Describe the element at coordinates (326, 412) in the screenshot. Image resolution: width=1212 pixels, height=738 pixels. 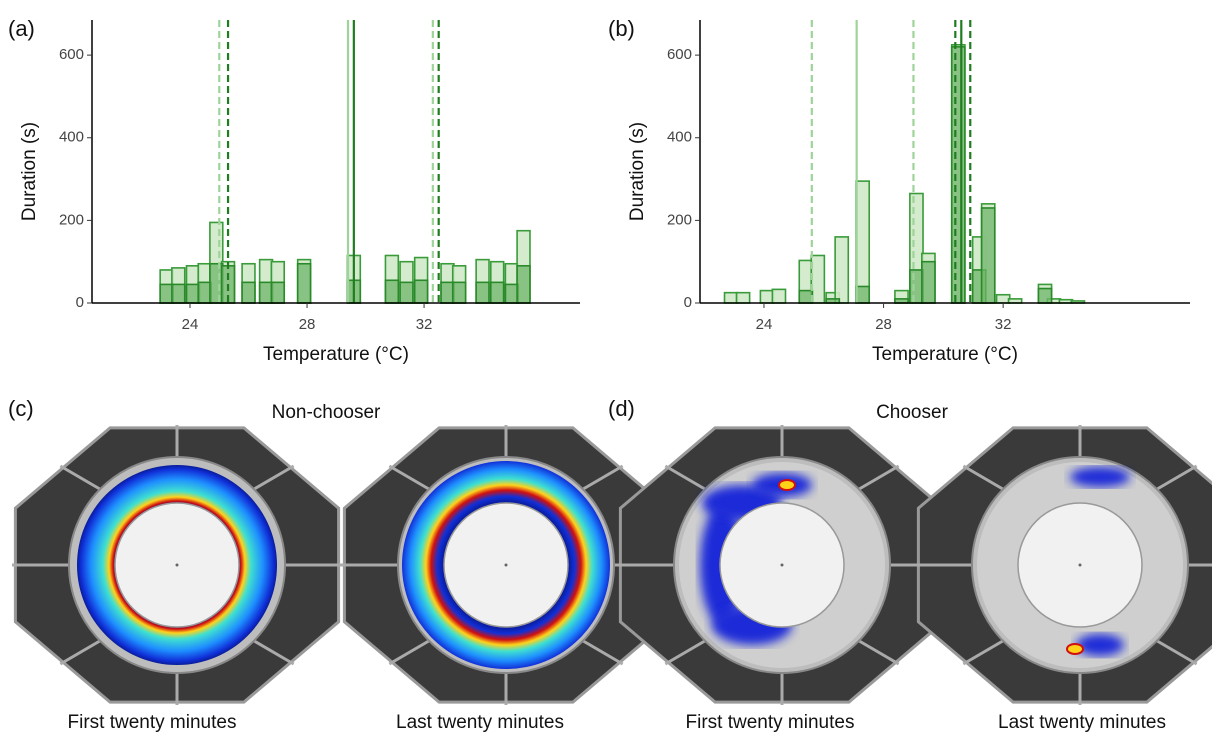
I see `image-title: Non-chooser` at that location.